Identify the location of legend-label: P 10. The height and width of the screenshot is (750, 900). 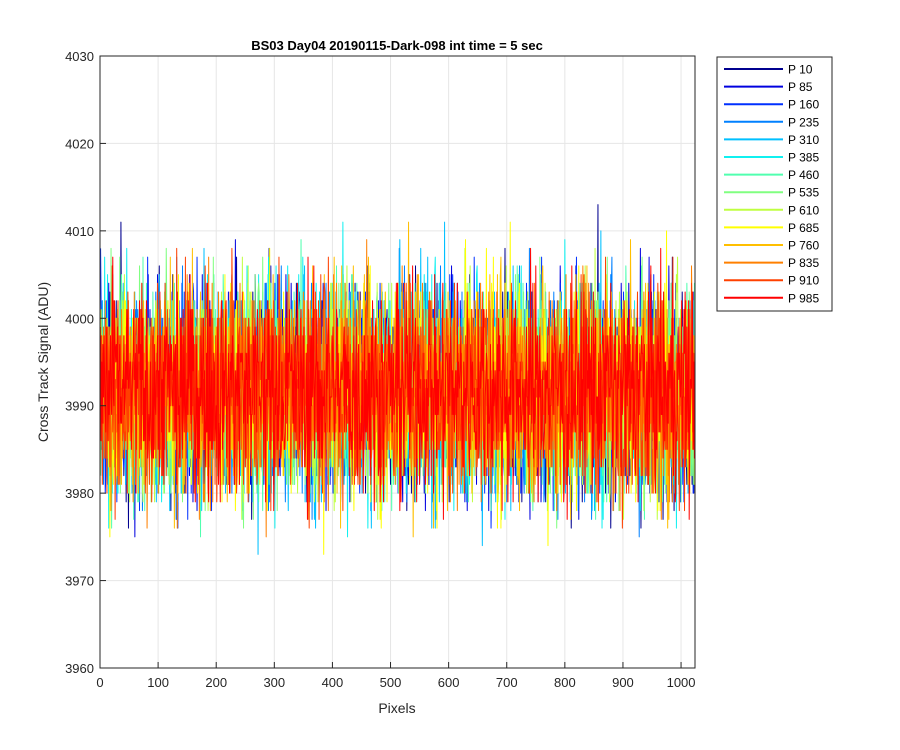
(800, 70).